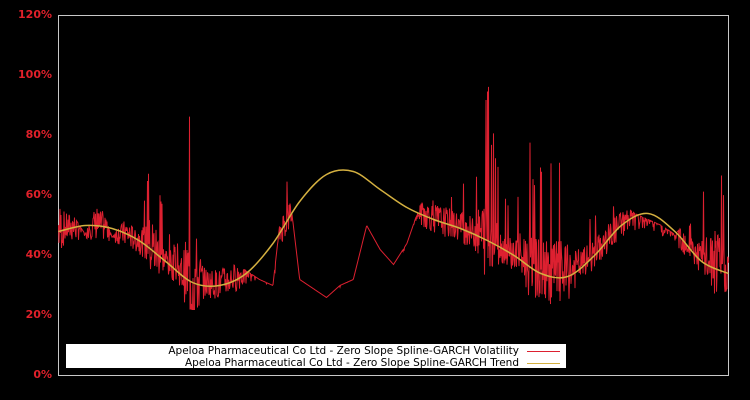 This screenshot has width=750, height=400. I want to click on legend-swatch-volatility, so click(543, 351).